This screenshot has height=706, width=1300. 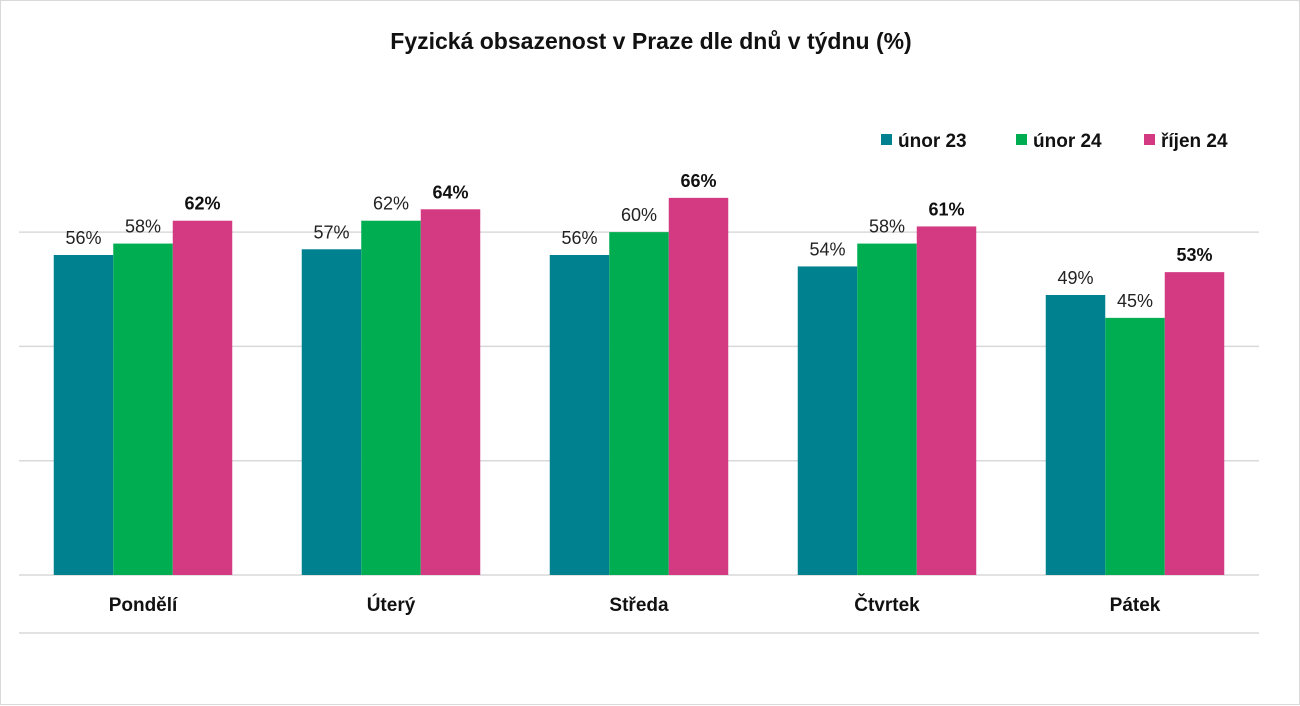 I want to click on data-label: 60%, so click(x=639, y=215).